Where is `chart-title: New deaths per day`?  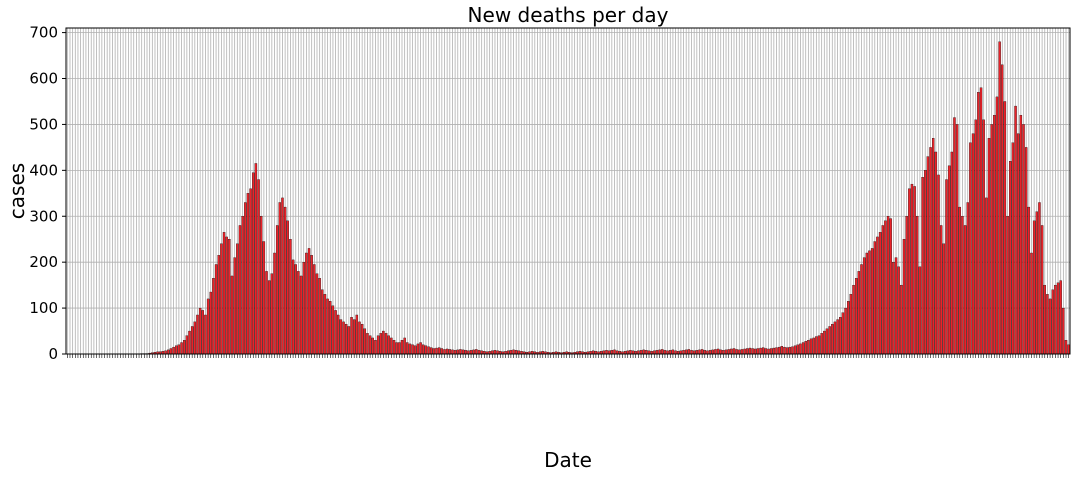
chart-title: New deaths per day is located at coordinates (568, 15).